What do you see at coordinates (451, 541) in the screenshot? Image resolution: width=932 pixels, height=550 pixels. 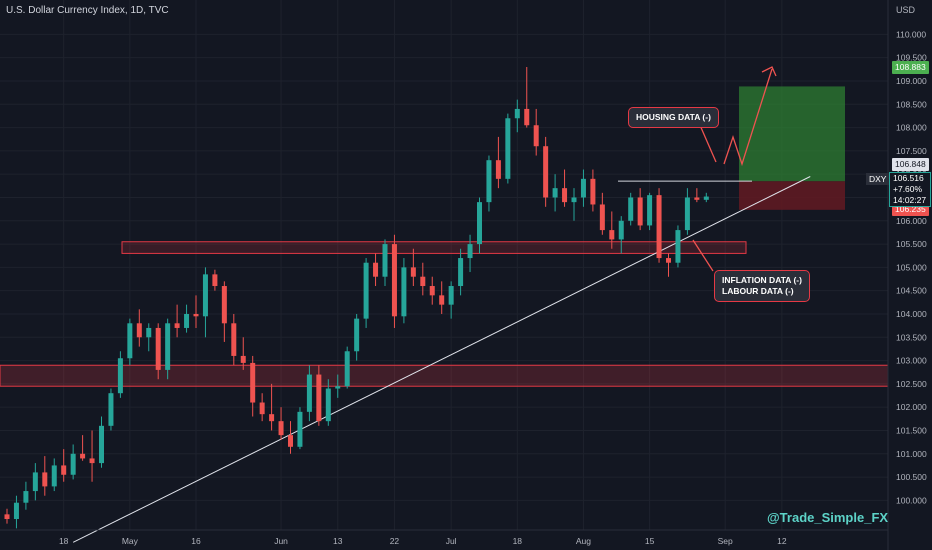 I see `time-tick-label: Jul` at bounding box center [451, 541].